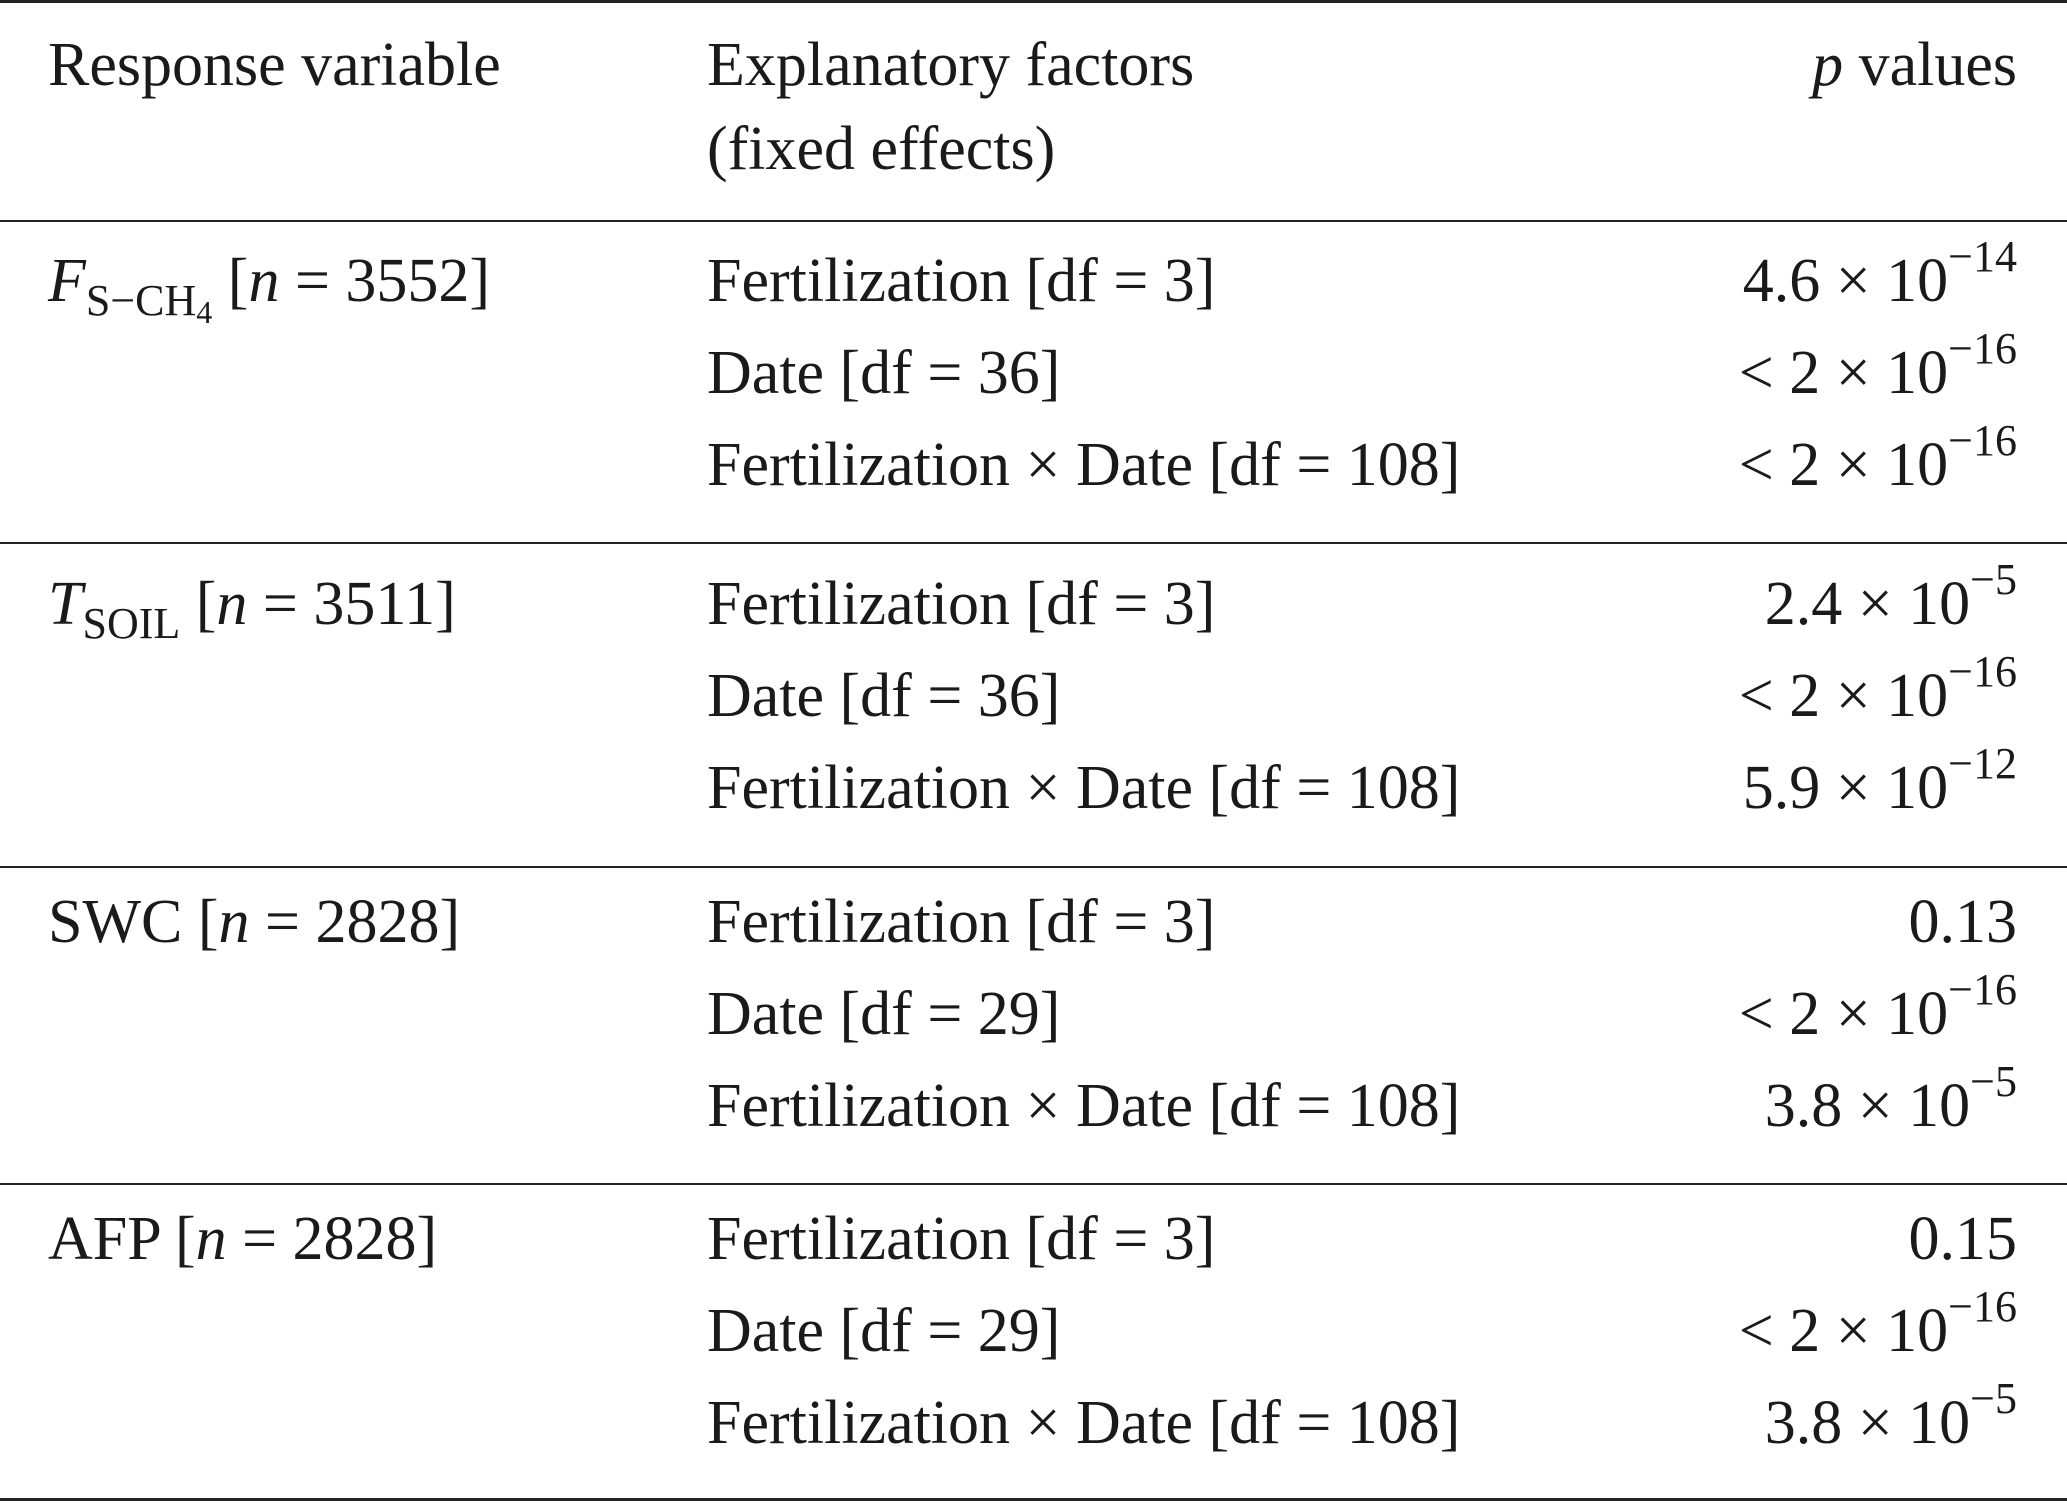 The image size is (2067, 1503). I want to click on p-value-exponent: −14, so click(1982, 256).